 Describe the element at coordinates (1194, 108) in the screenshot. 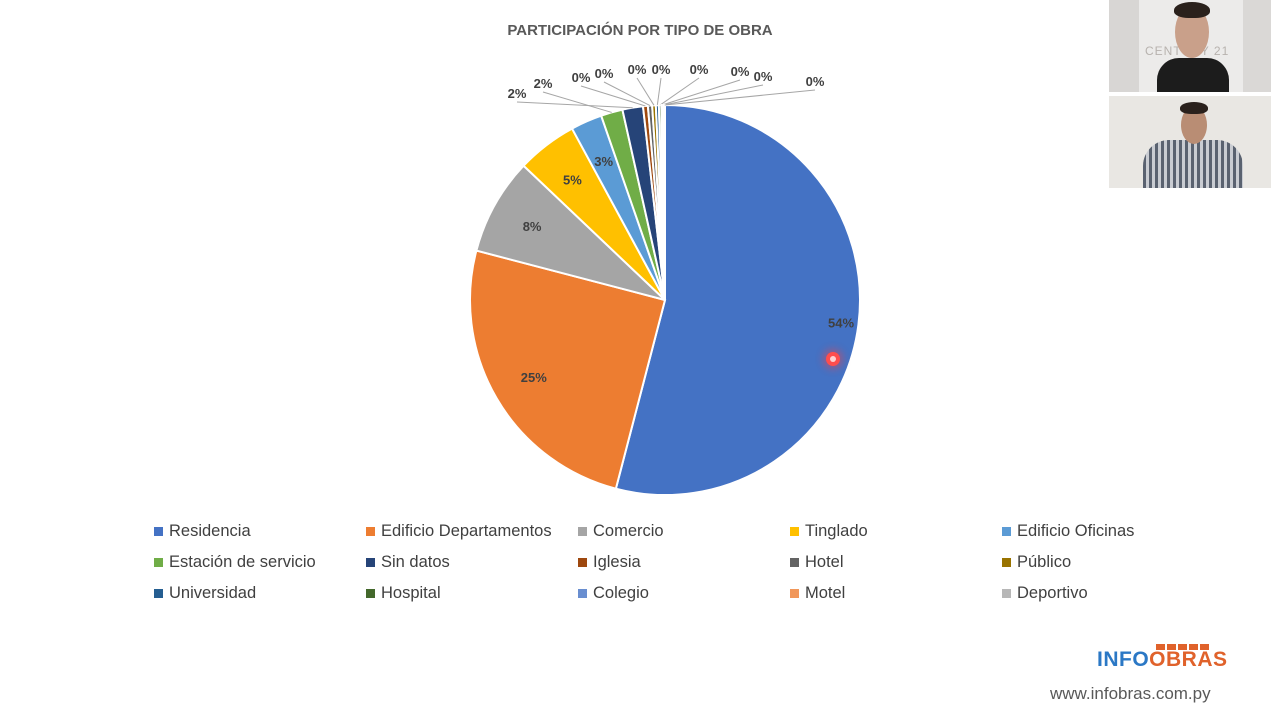

I see `participant-hair` at that location.